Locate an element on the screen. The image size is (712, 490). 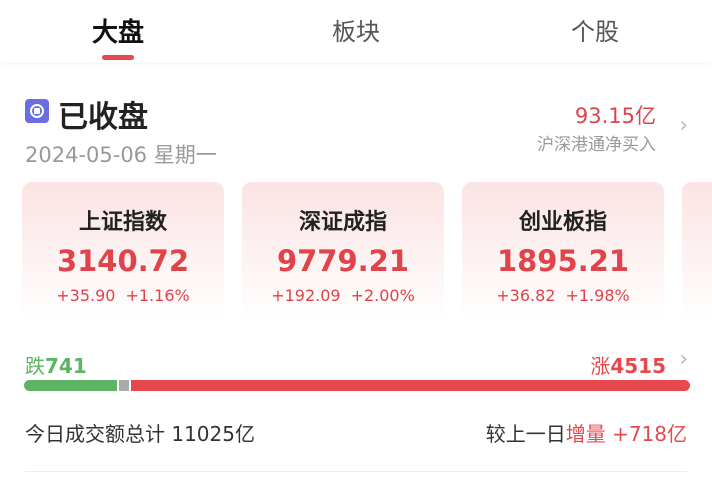
breadth-bar-down is located at coordinates (70, 385).